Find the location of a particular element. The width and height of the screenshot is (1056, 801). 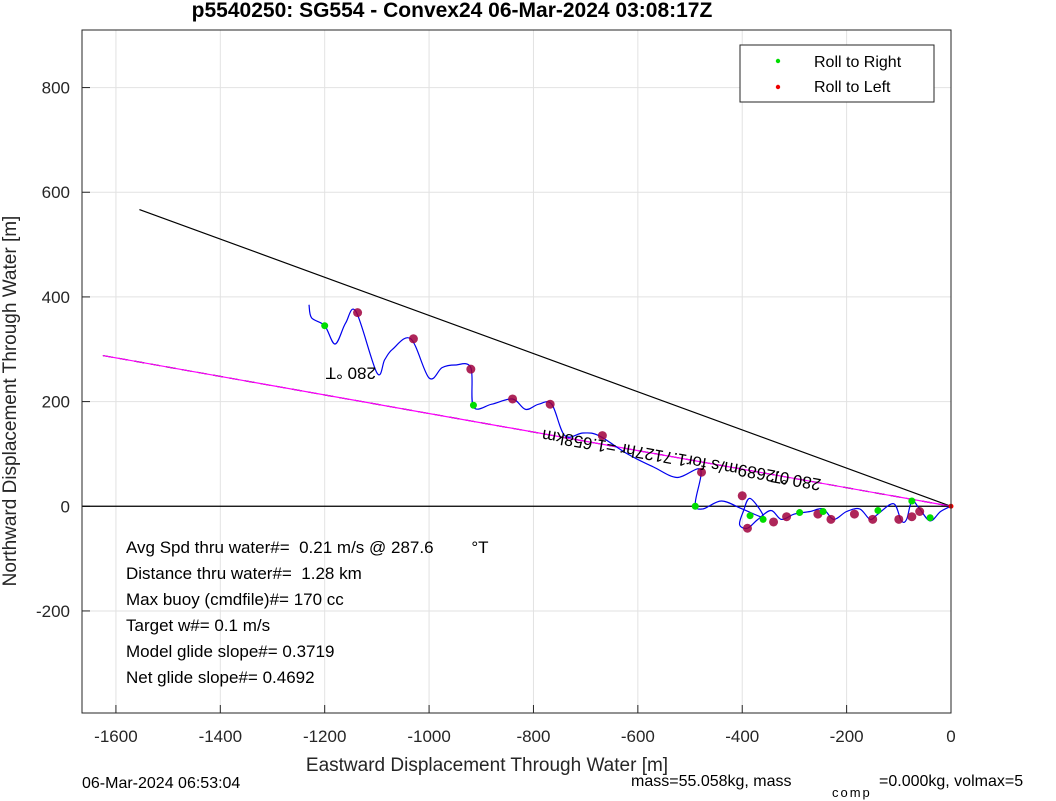

x-tick-labels: -1600 -1400 -1200 -1000 -800 -600 -400 -200 0 is located at coordinates (525, 736).